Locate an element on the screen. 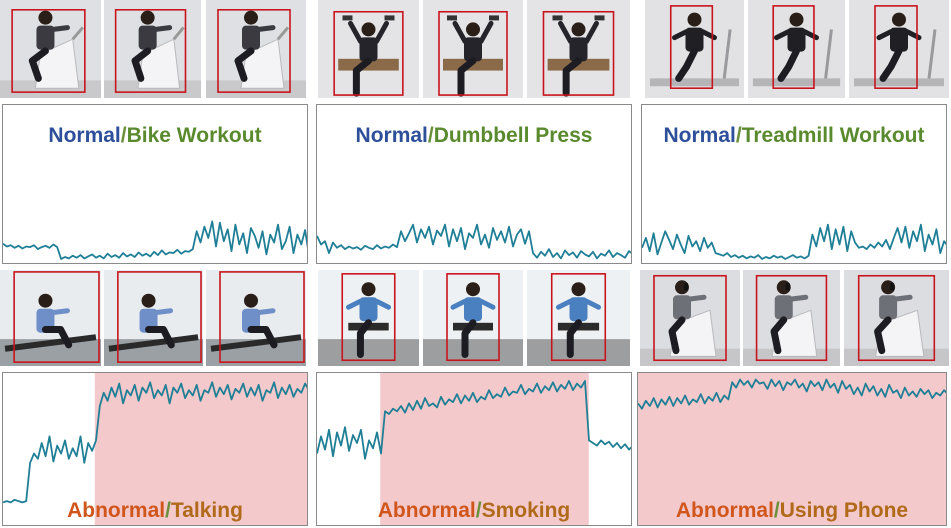 This screenshot has width=951, height=528. phone-icon is located at coordinates (892, 287).